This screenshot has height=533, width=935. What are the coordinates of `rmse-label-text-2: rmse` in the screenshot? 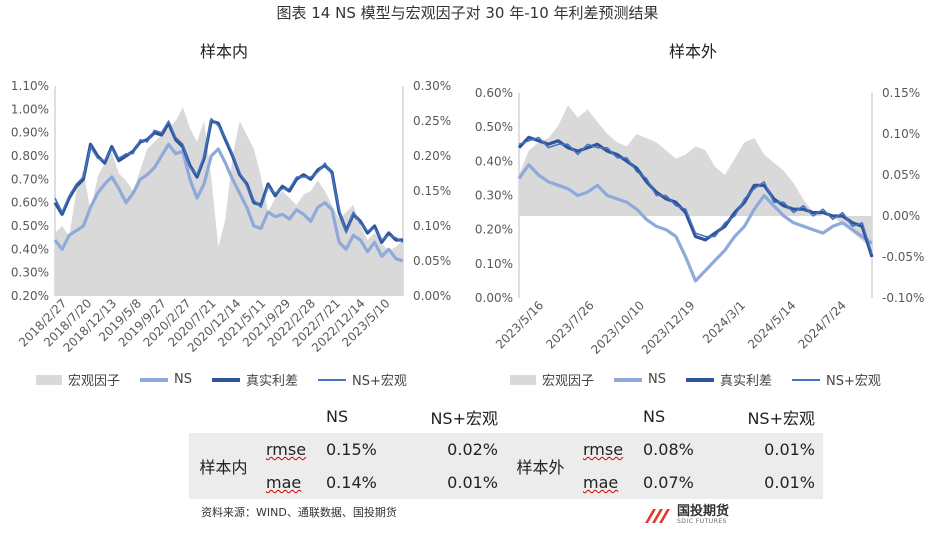 It's located at (603, 449).